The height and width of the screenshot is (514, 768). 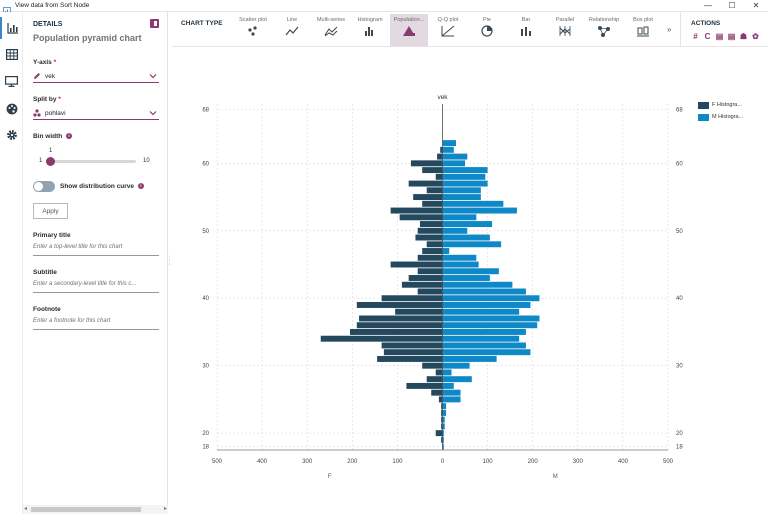 I want to click on chart-title: vek, so click(x=442, y=97).